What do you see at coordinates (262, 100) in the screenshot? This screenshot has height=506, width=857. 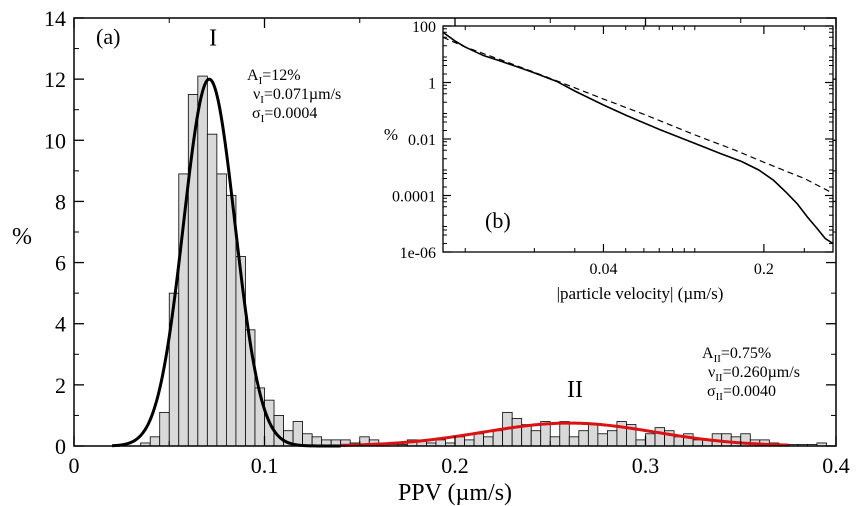 I see `ann-I-nu-sub: I` at bounding box center [262, 100].